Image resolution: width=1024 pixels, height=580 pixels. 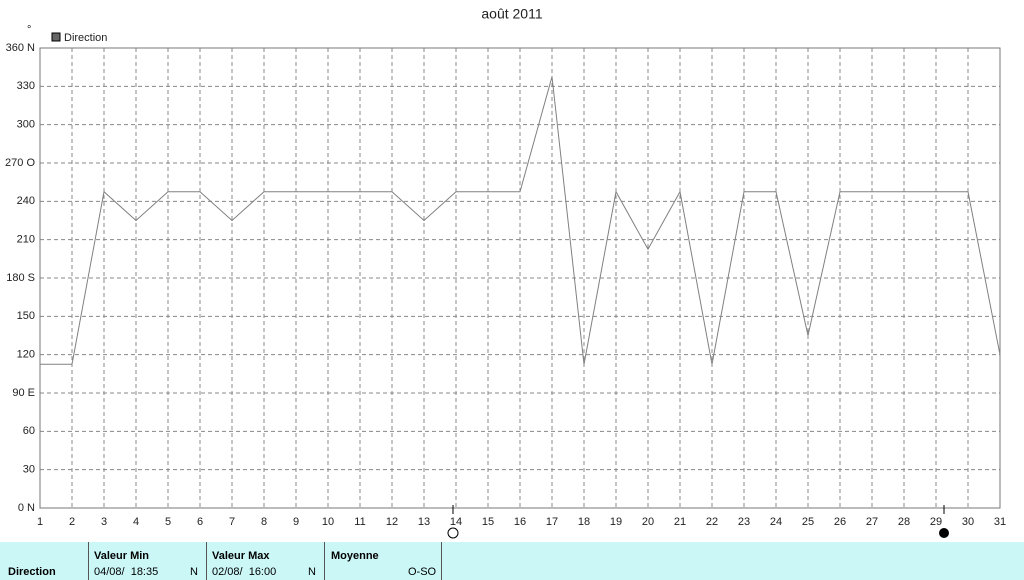 I want to click on col-header: Moyenne, so click(x=355, y=556).